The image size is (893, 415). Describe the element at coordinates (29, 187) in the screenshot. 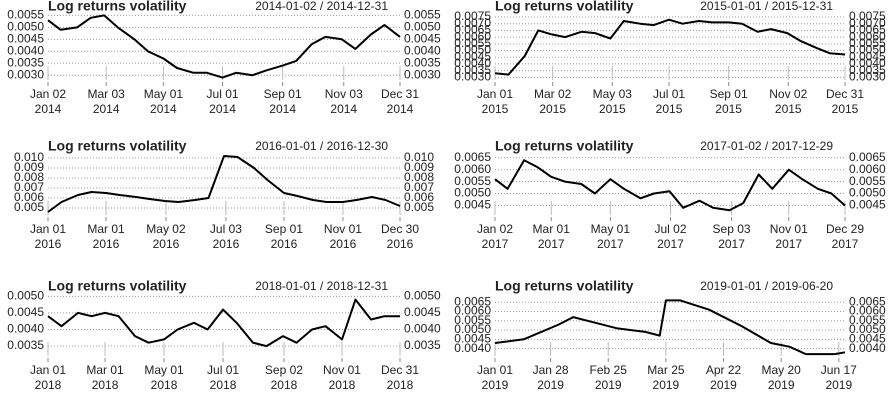

I see `y-tick-label: 0.007` at that location.